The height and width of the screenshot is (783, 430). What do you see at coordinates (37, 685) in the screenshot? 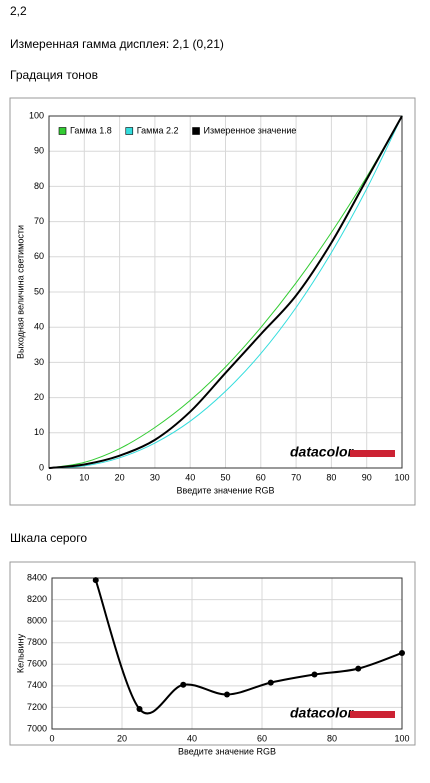
I see `y-tick-label: 7400` at bounding box center [37, 685].